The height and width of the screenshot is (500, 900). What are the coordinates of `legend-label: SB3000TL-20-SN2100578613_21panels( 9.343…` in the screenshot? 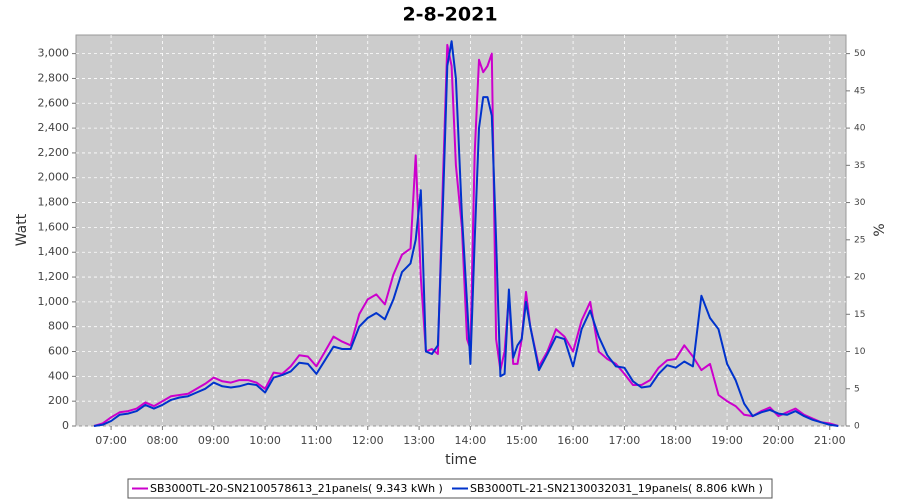 It's located at (296, 488).